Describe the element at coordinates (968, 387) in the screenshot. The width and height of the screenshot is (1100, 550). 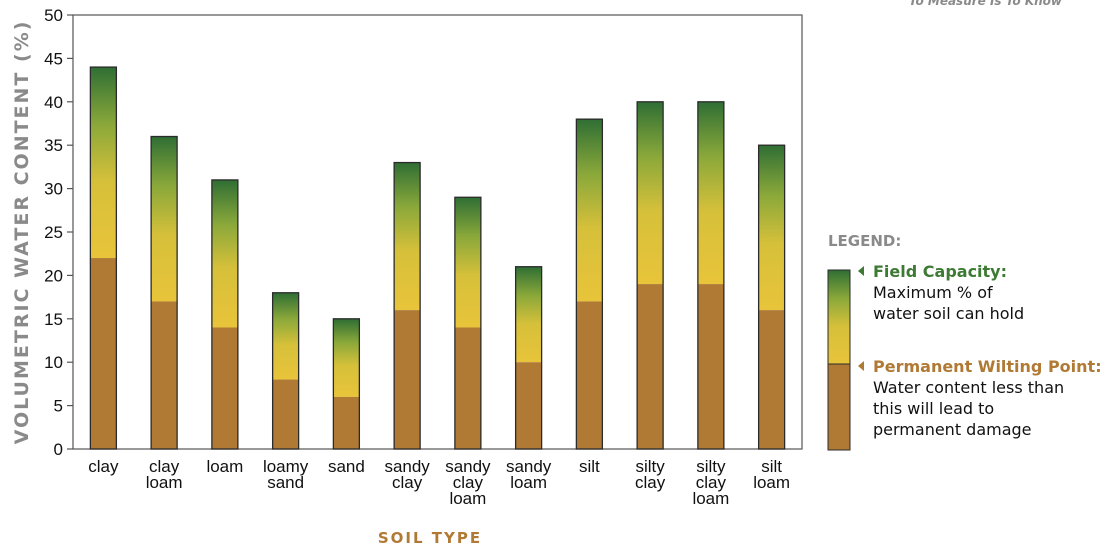
I see `legend-pwp-line-1: Water content less than` at that location.